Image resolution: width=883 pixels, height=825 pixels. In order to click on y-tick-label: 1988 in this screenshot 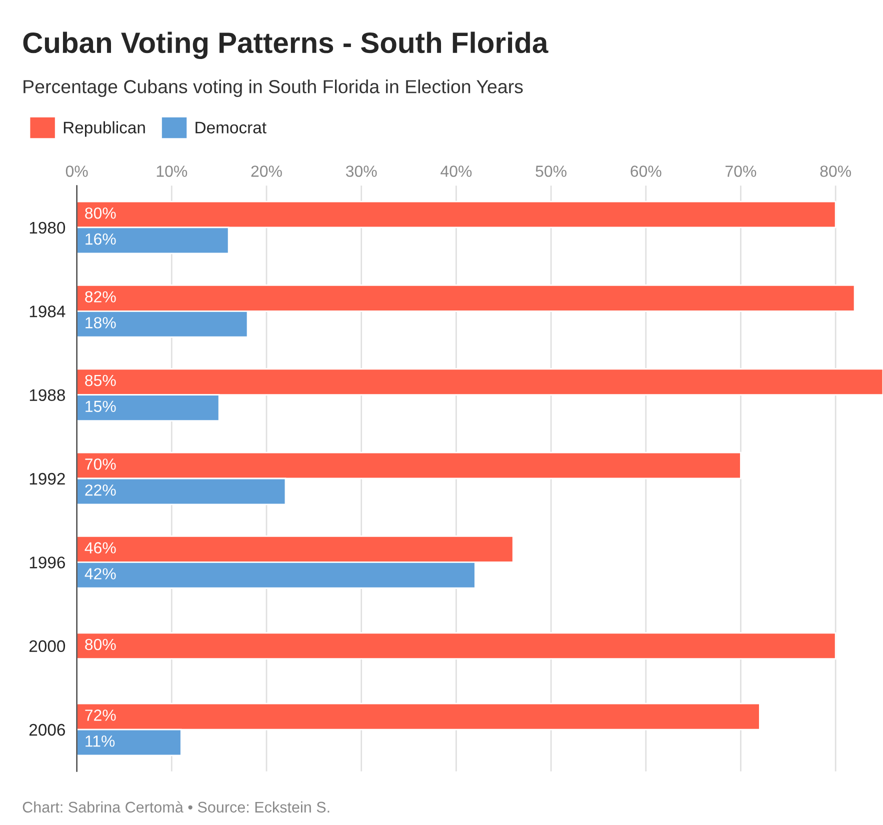, I will do `click(47, 395)`.